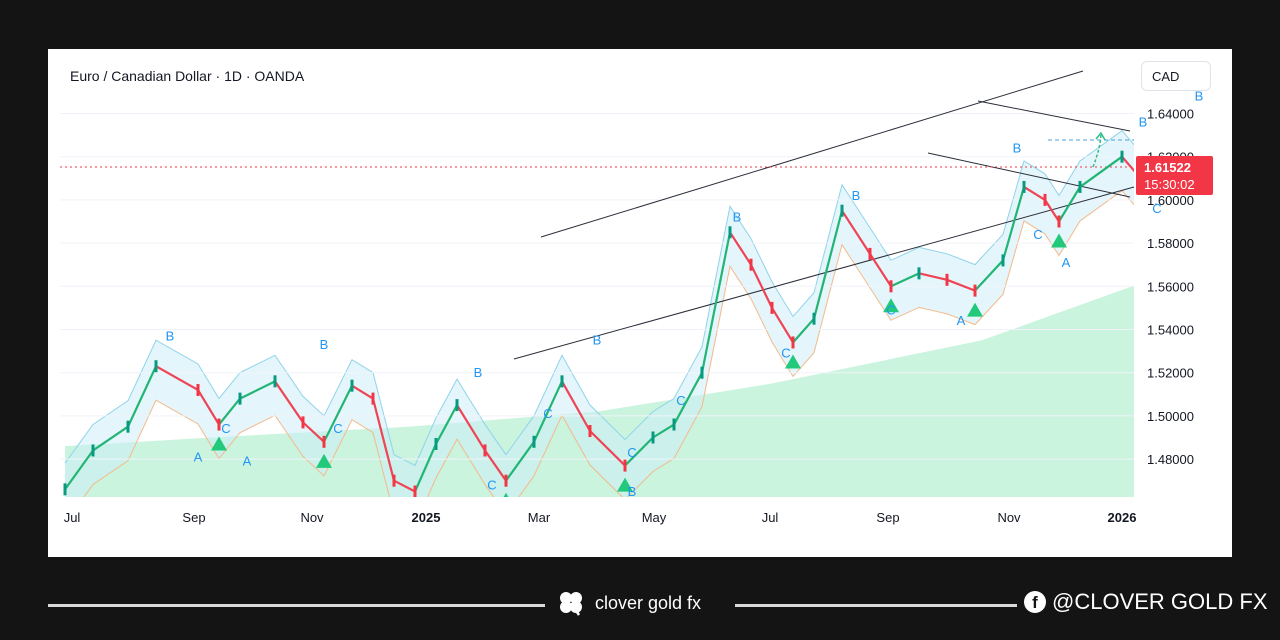  What do you see at coordinates (1009, 517) in the screenshot?
I see `x-tick-label: Nov` at bounding box center [1009, 517].